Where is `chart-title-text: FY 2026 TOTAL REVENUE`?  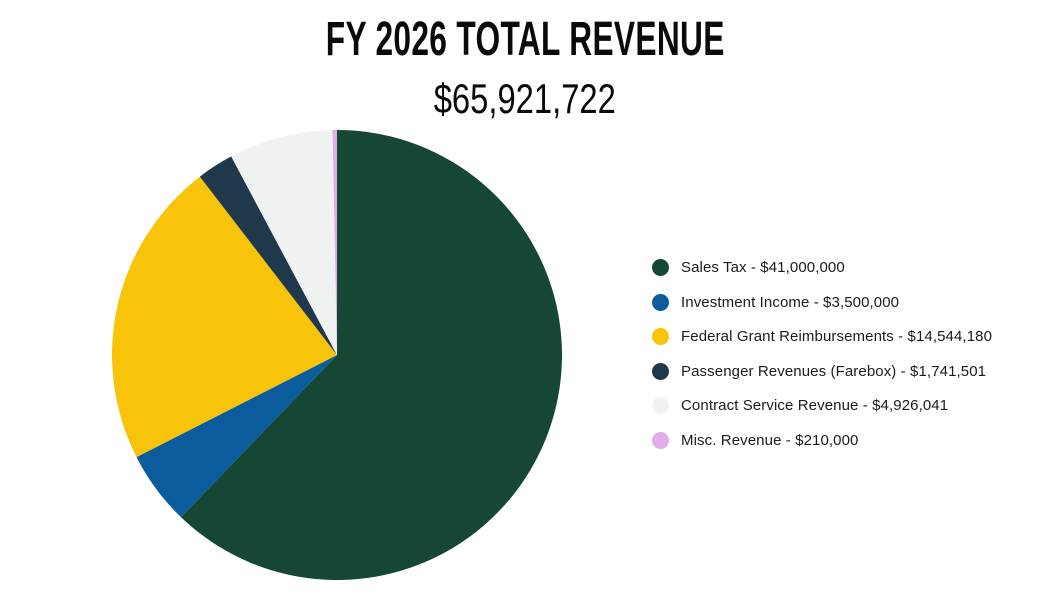 chart-title-text: FY 2026 TOTAL REVENUE is located at coordinates (525, 39).